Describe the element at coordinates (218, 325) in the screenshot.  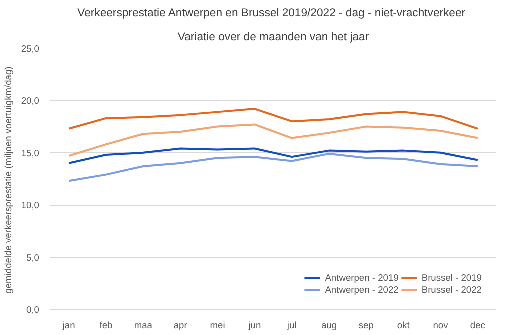
I see `x-tick-label: mei` at that location.